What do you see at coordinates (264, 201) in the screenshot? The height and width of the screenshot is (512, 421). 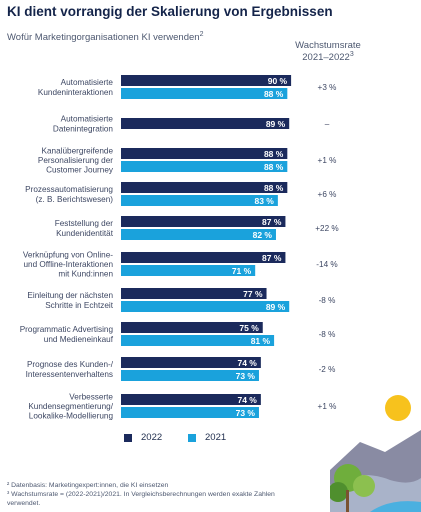 I see `value-label-2021: 83 %` at bounding box center [264, 201].